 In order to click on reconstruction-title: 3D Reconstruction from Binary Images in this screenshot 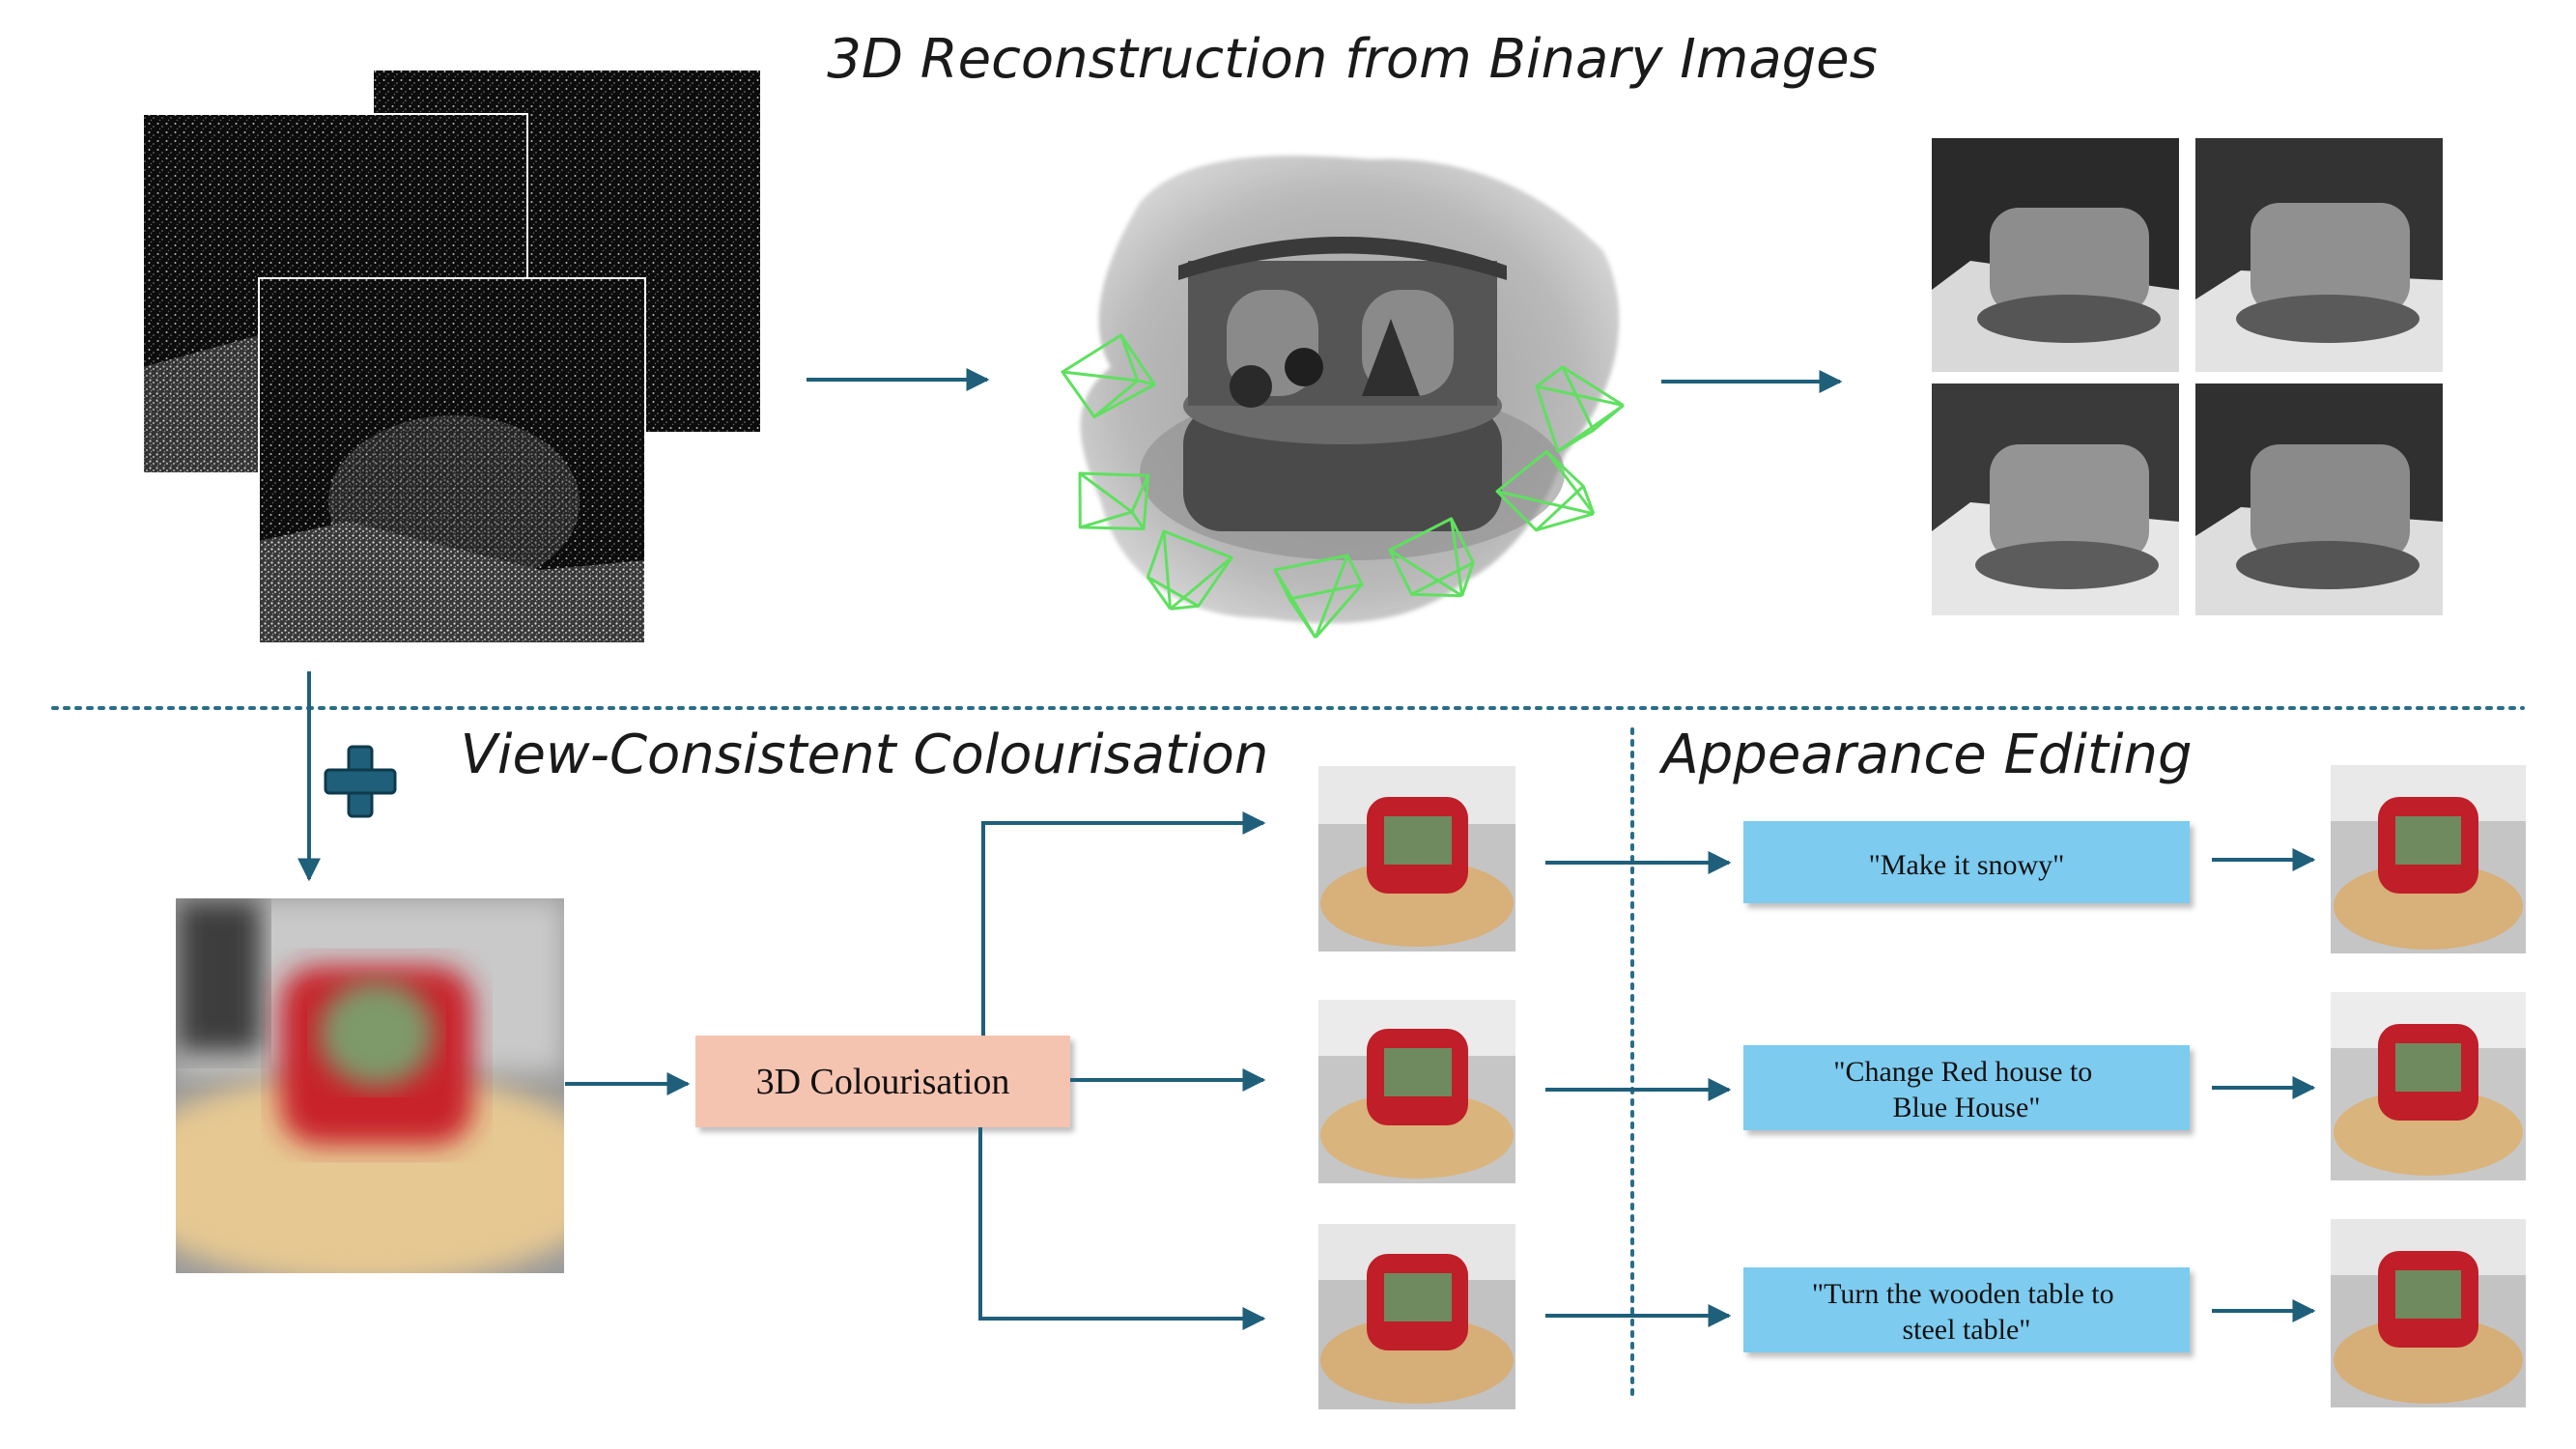, I will do `click(1352, 59)`.